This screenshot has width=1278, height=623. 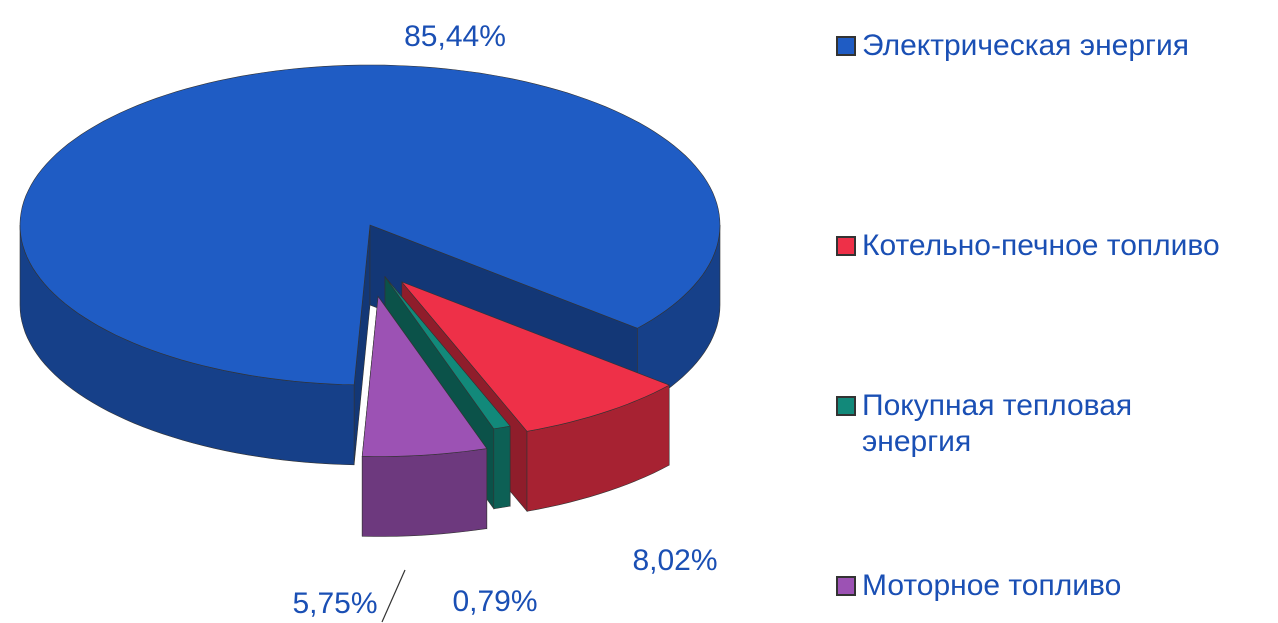 I want to click on legend-item: Моторное топливо, so click(x=1056, y=586).